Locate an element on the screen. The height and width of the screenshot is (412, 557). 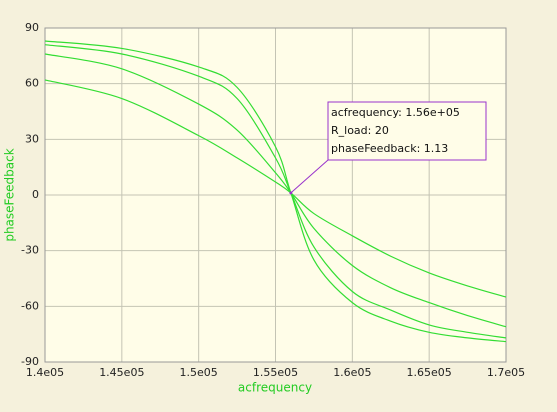
hover-point is located at coordinates (291, 193).